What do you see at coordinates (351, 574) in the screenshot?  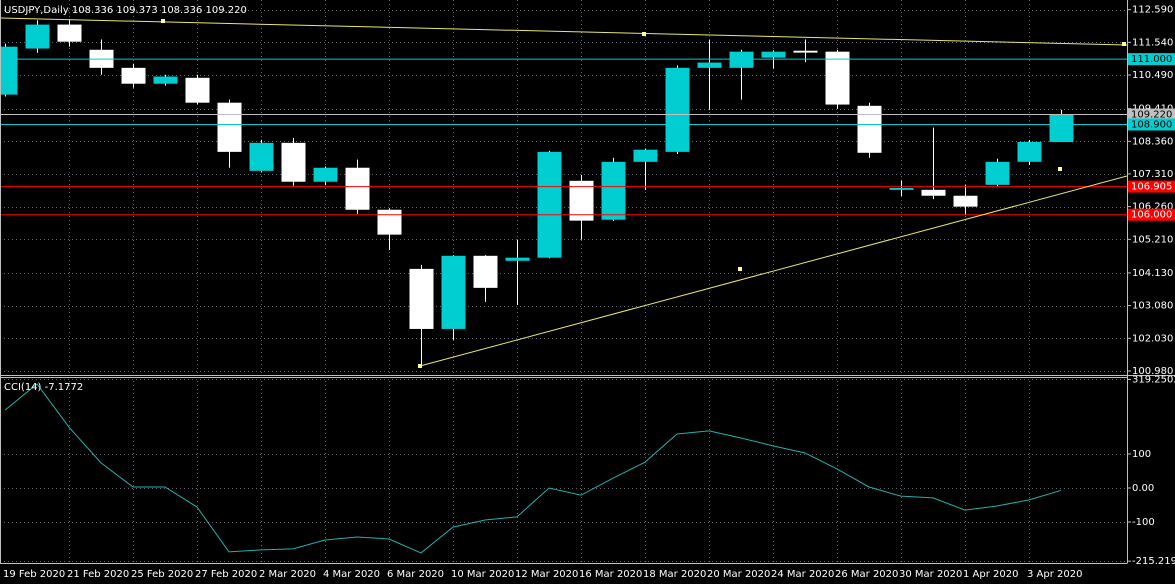 I see `x-tick-label: 4 Mar 2020` at bounding box center [351, 574].